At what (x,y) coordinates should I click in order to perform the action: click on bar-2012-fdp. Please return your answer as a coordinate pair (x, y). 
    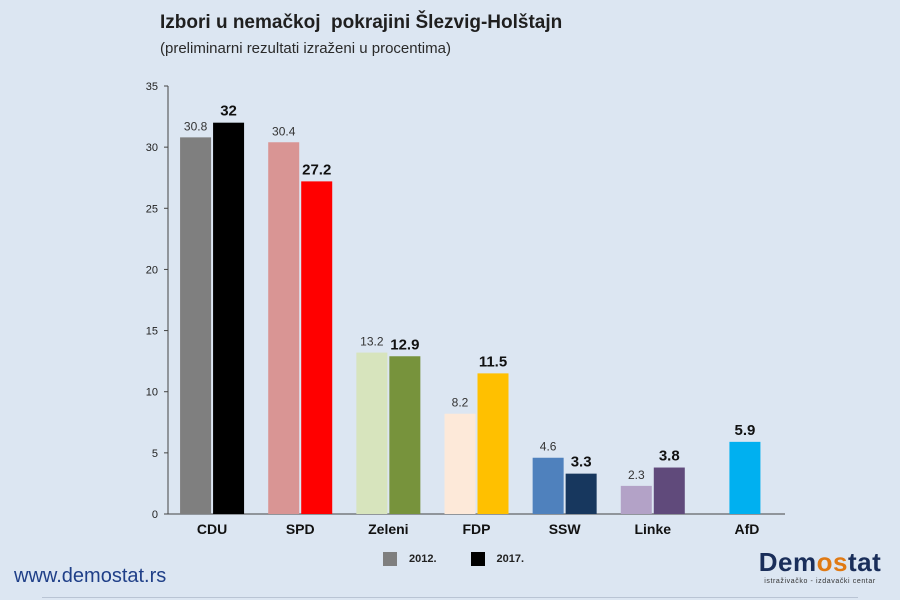
    Looking at the image, I should click on (460, 463).